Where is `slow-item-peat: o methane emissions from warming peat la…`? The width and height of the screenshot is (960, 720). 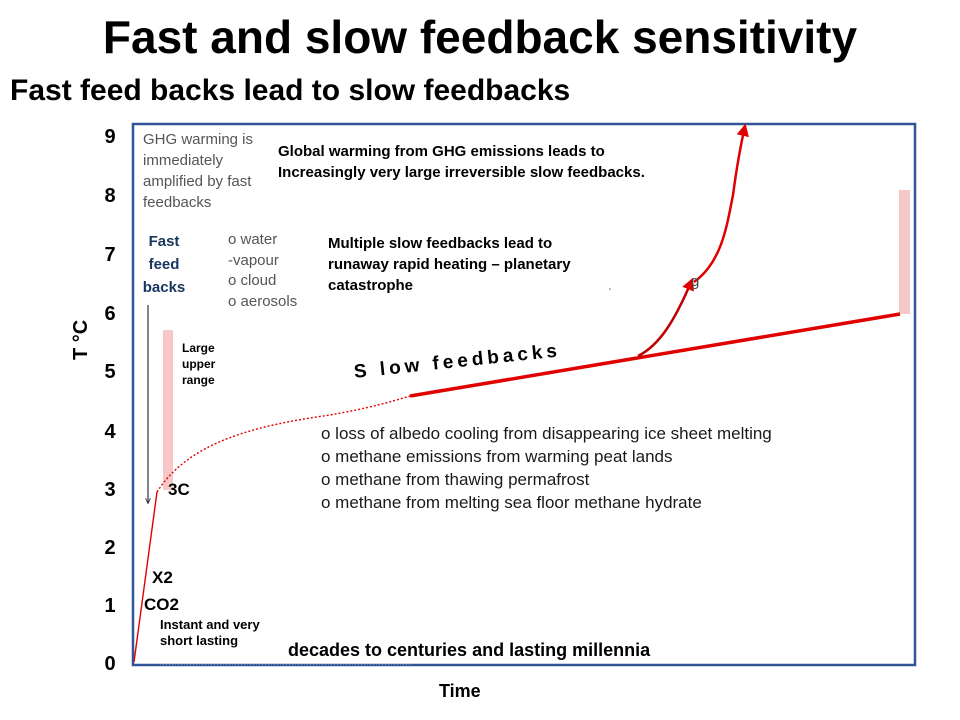 slow-item-peat: o methane emissions from warming peat la… is located at coordinates (497, 456).